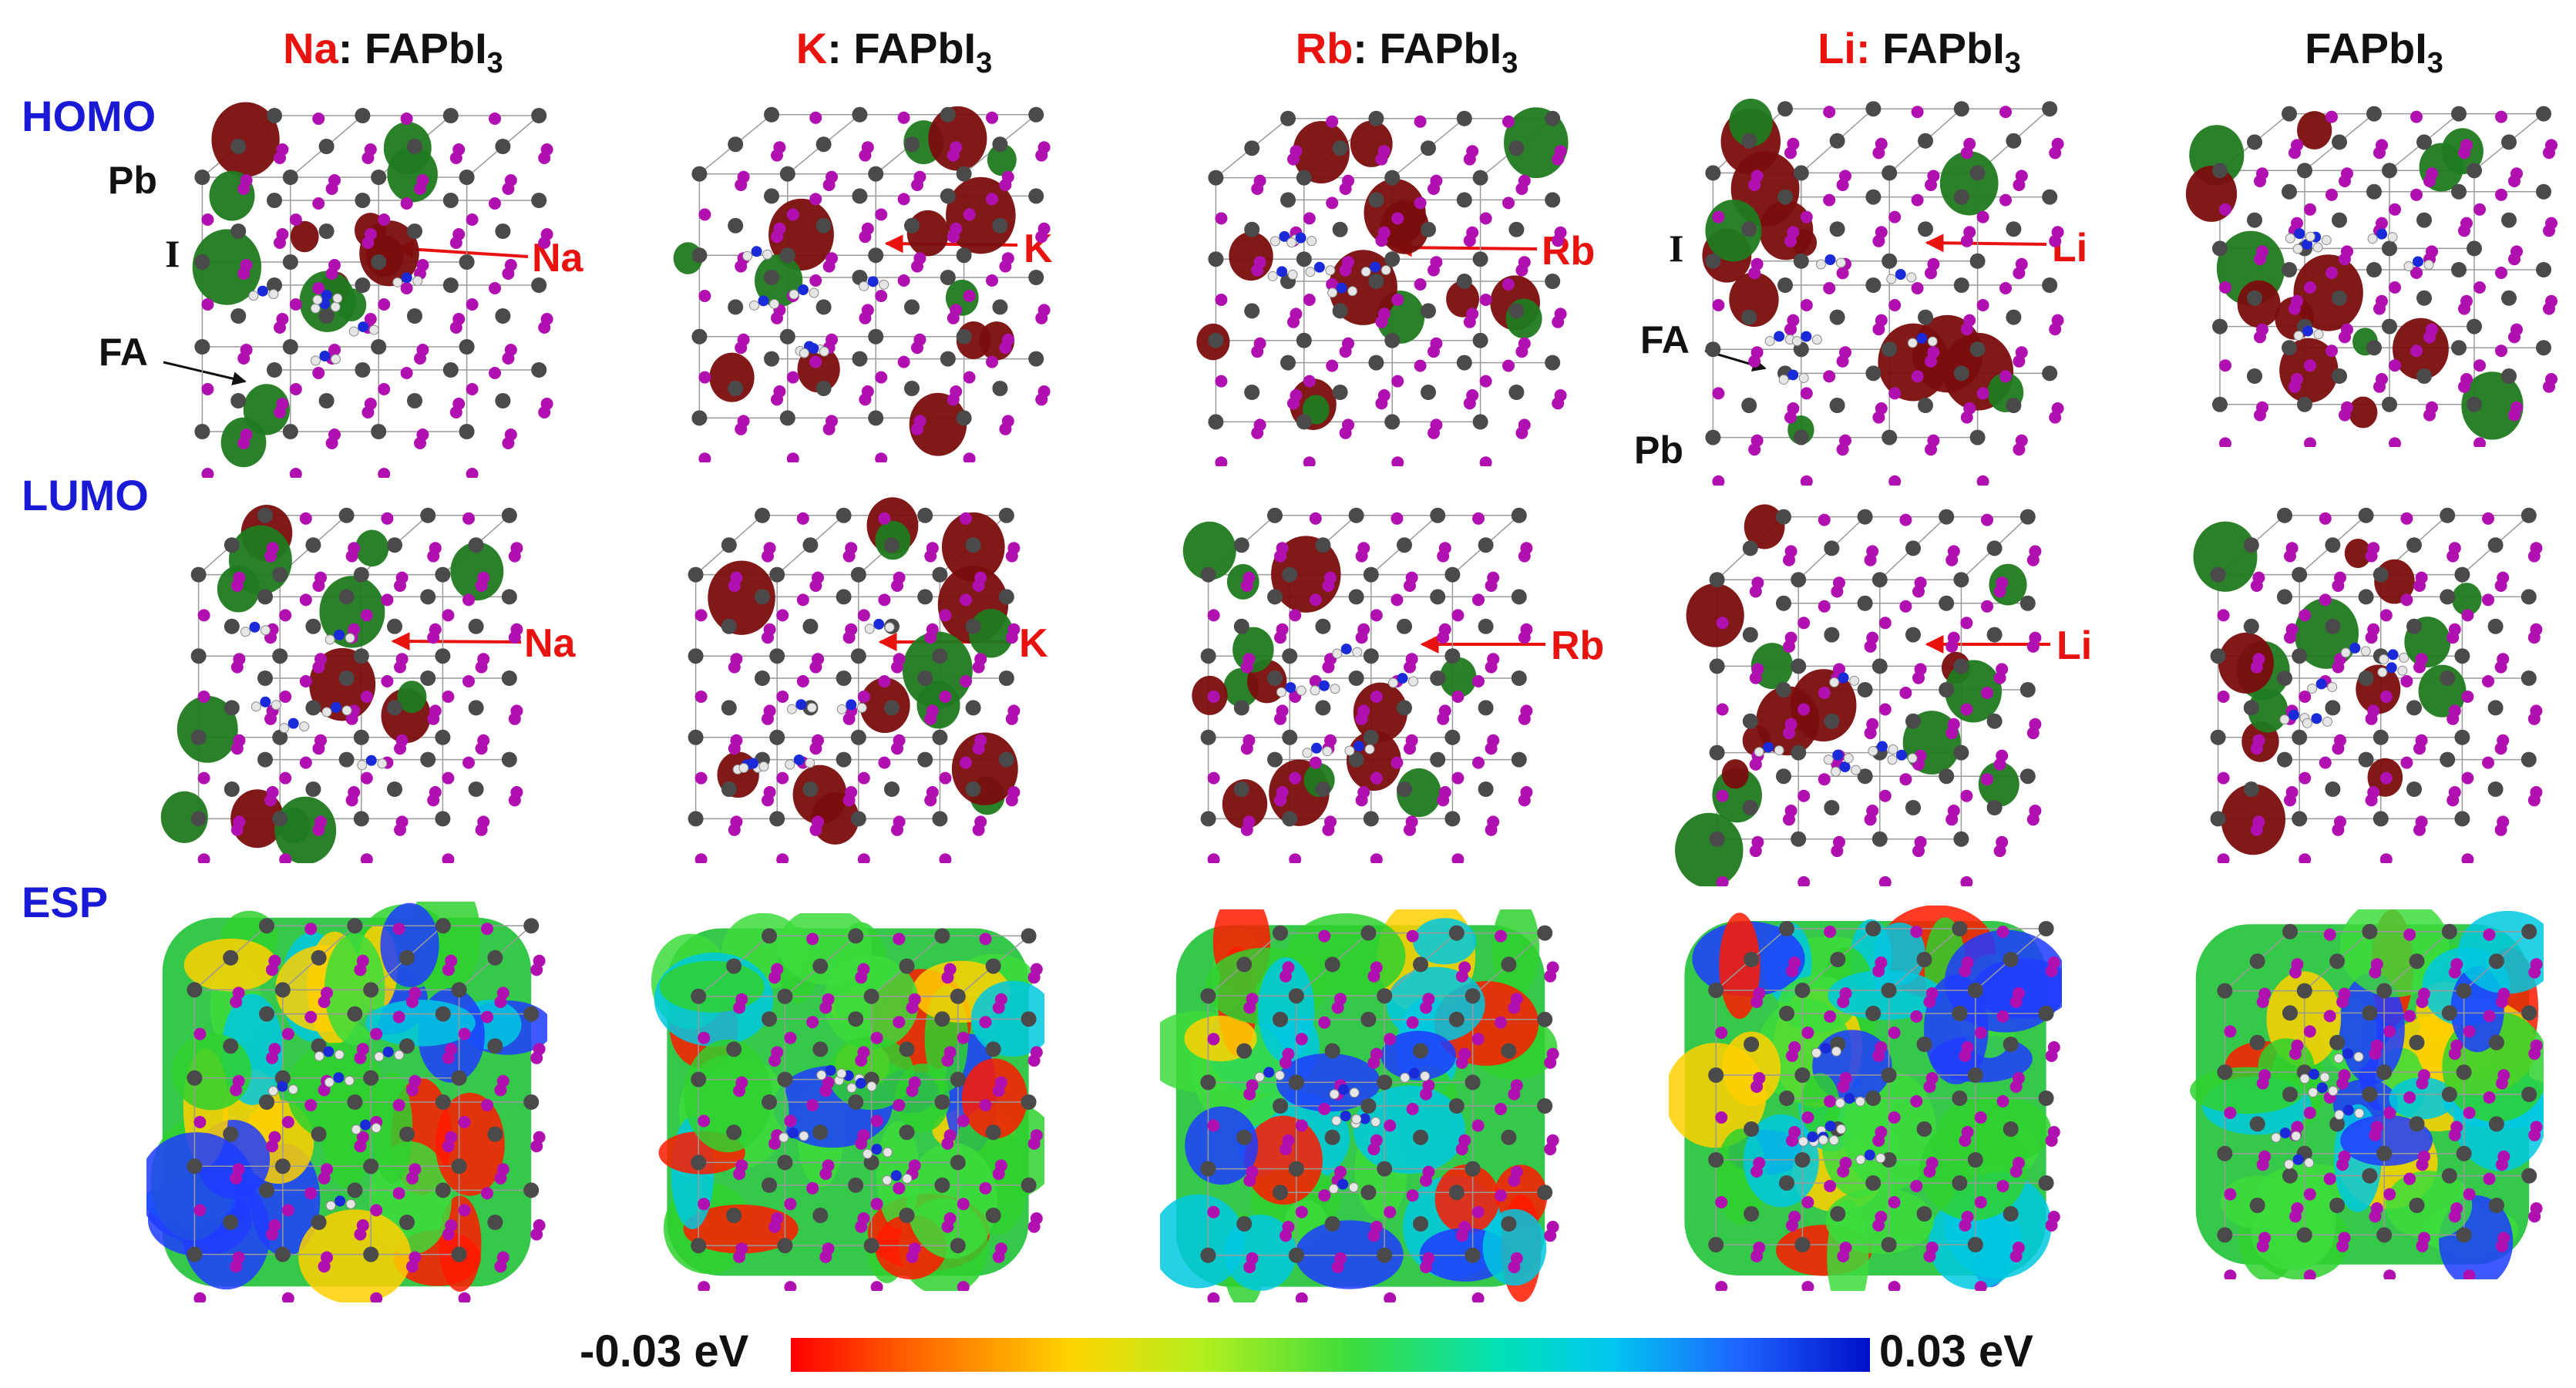 The width and height of the screenshot is (2576, 1388). I want to click on arrow-label-li-lumo: Li, so click(2074, 645).